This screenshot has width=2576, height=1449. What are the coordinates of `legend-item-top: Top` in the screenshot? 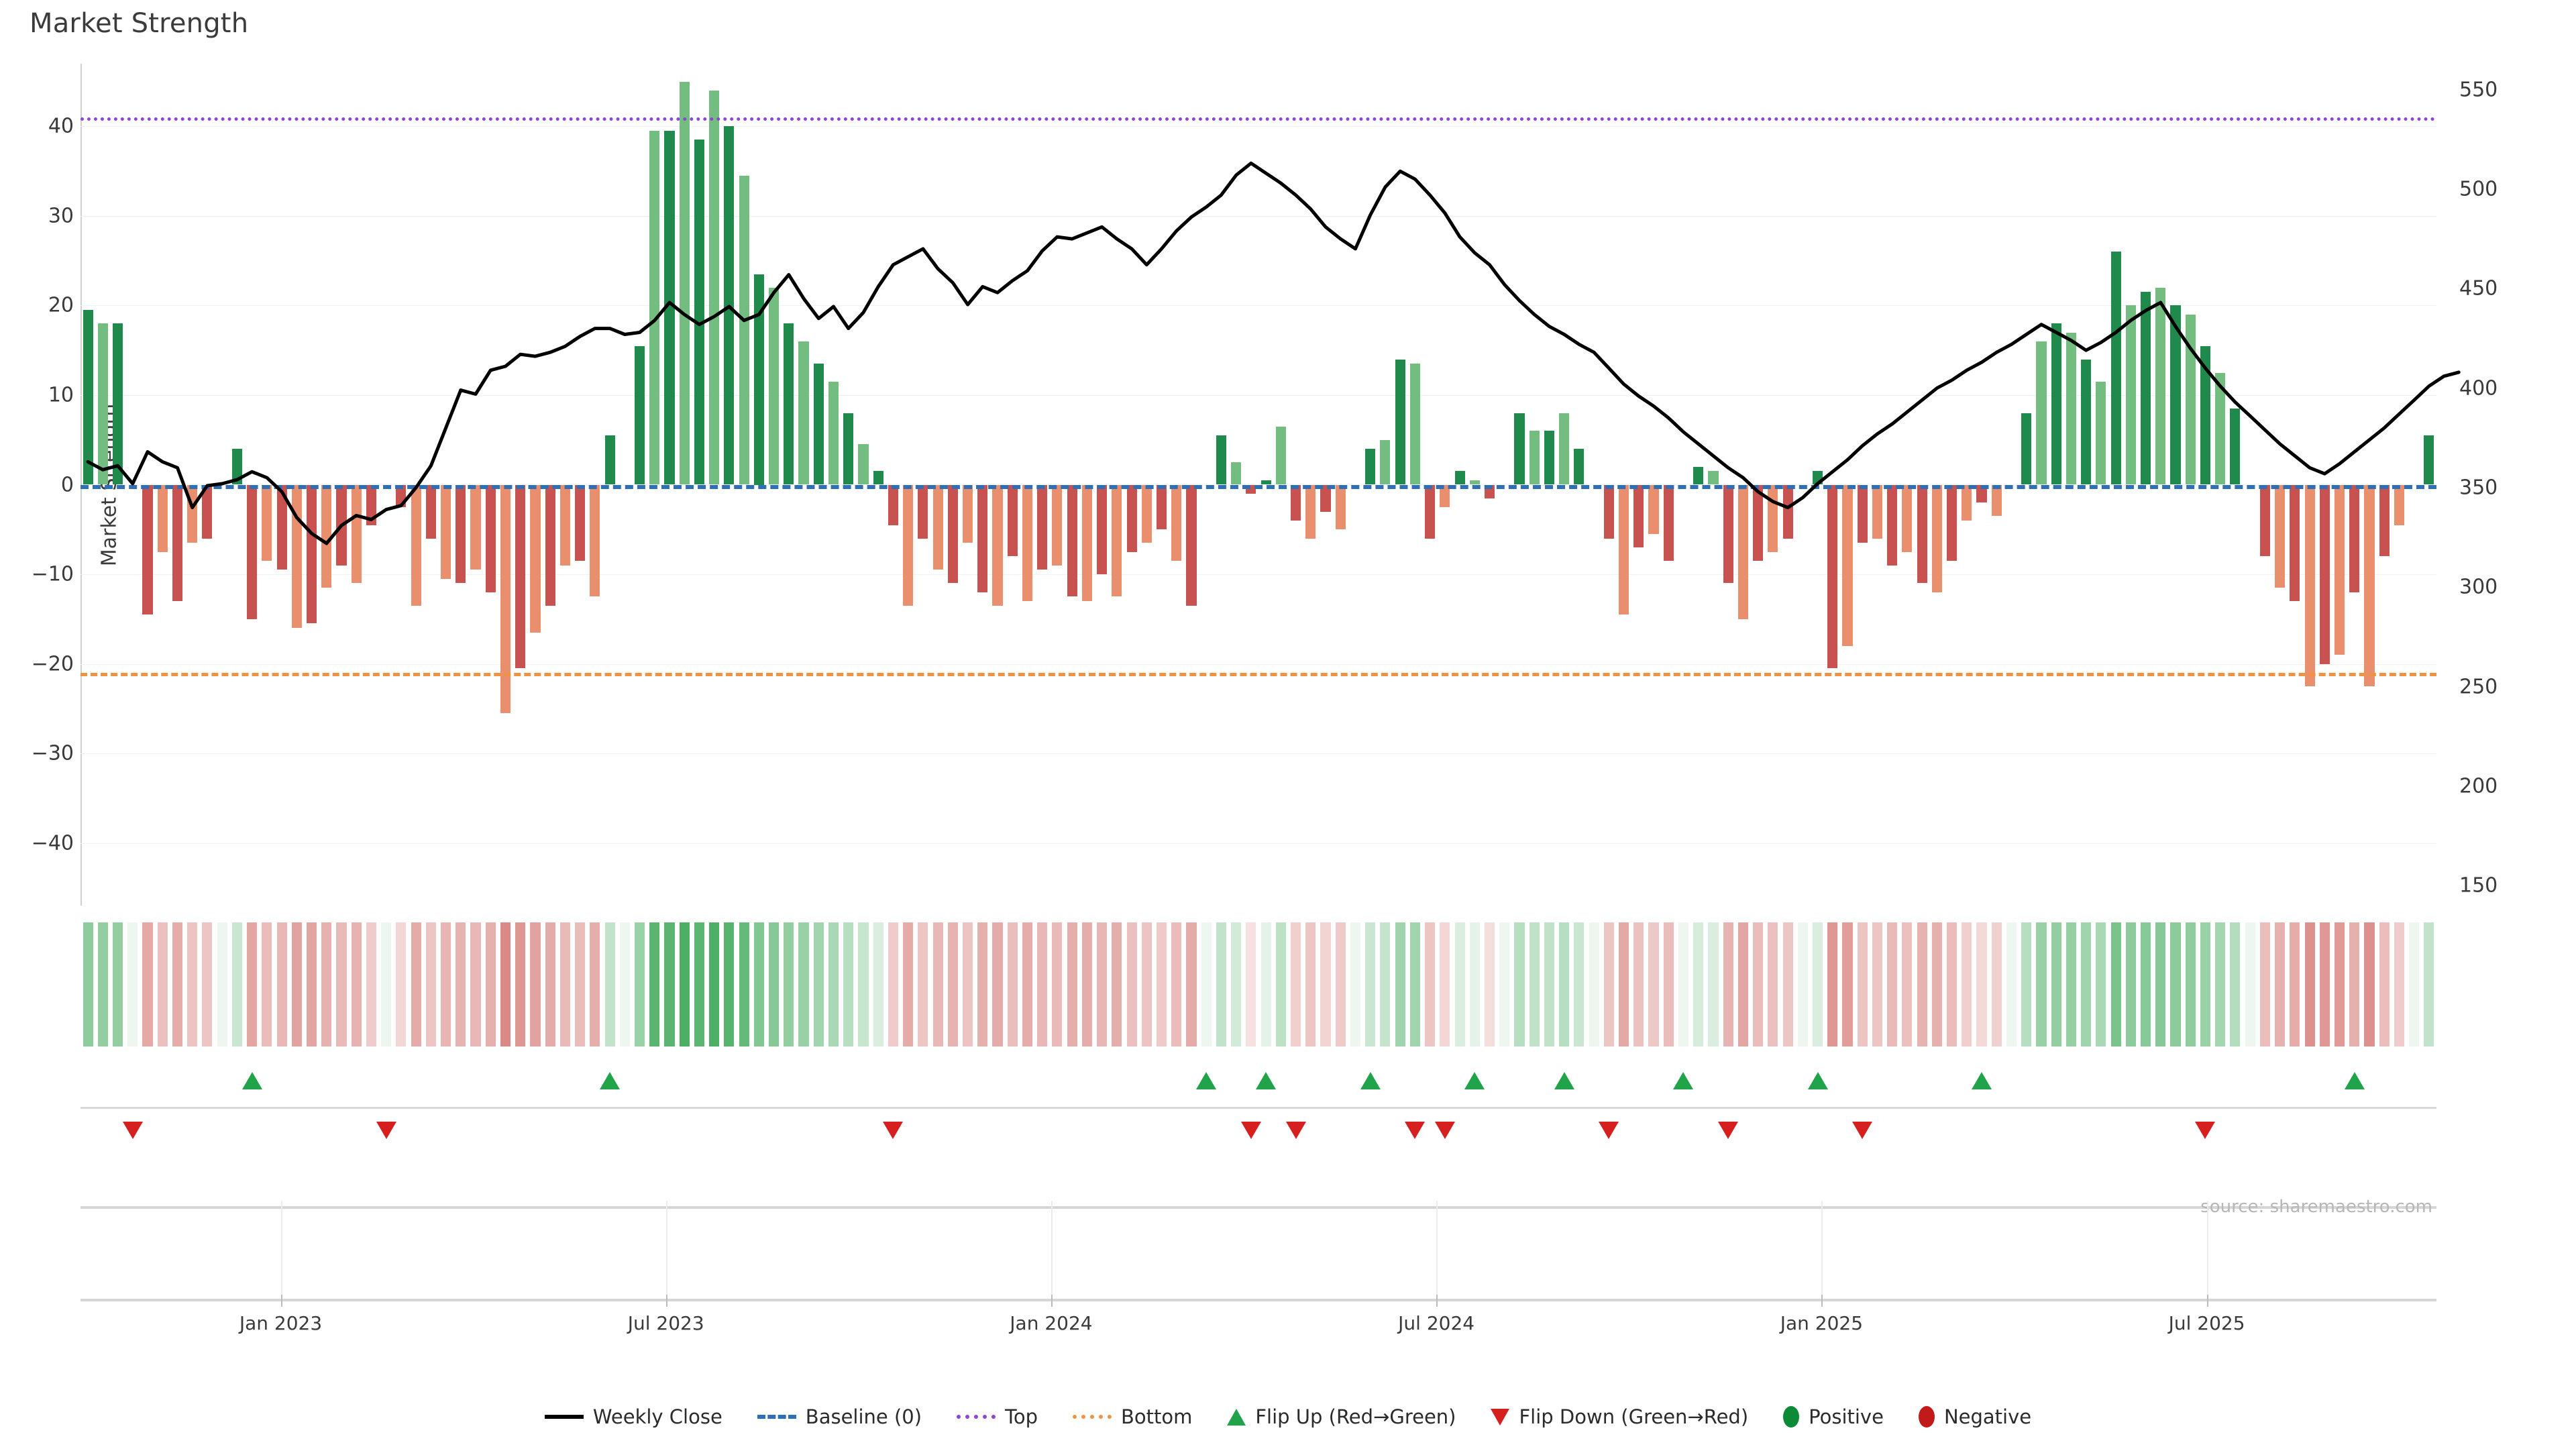 It's located at (997, 1416).